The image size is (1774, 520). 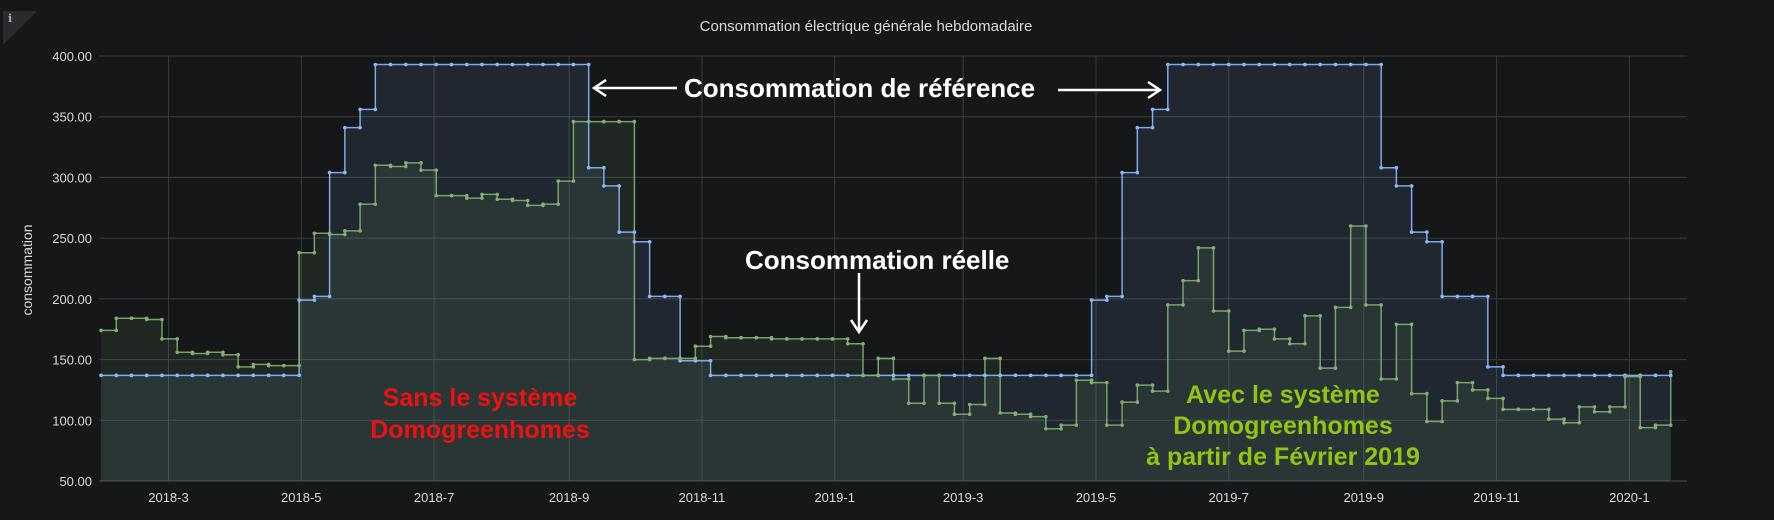 What do you see at coordinates (702, 497) in the screenshot?
I see `x-tick-label: 2018-11` at bounding box center [702, 497].